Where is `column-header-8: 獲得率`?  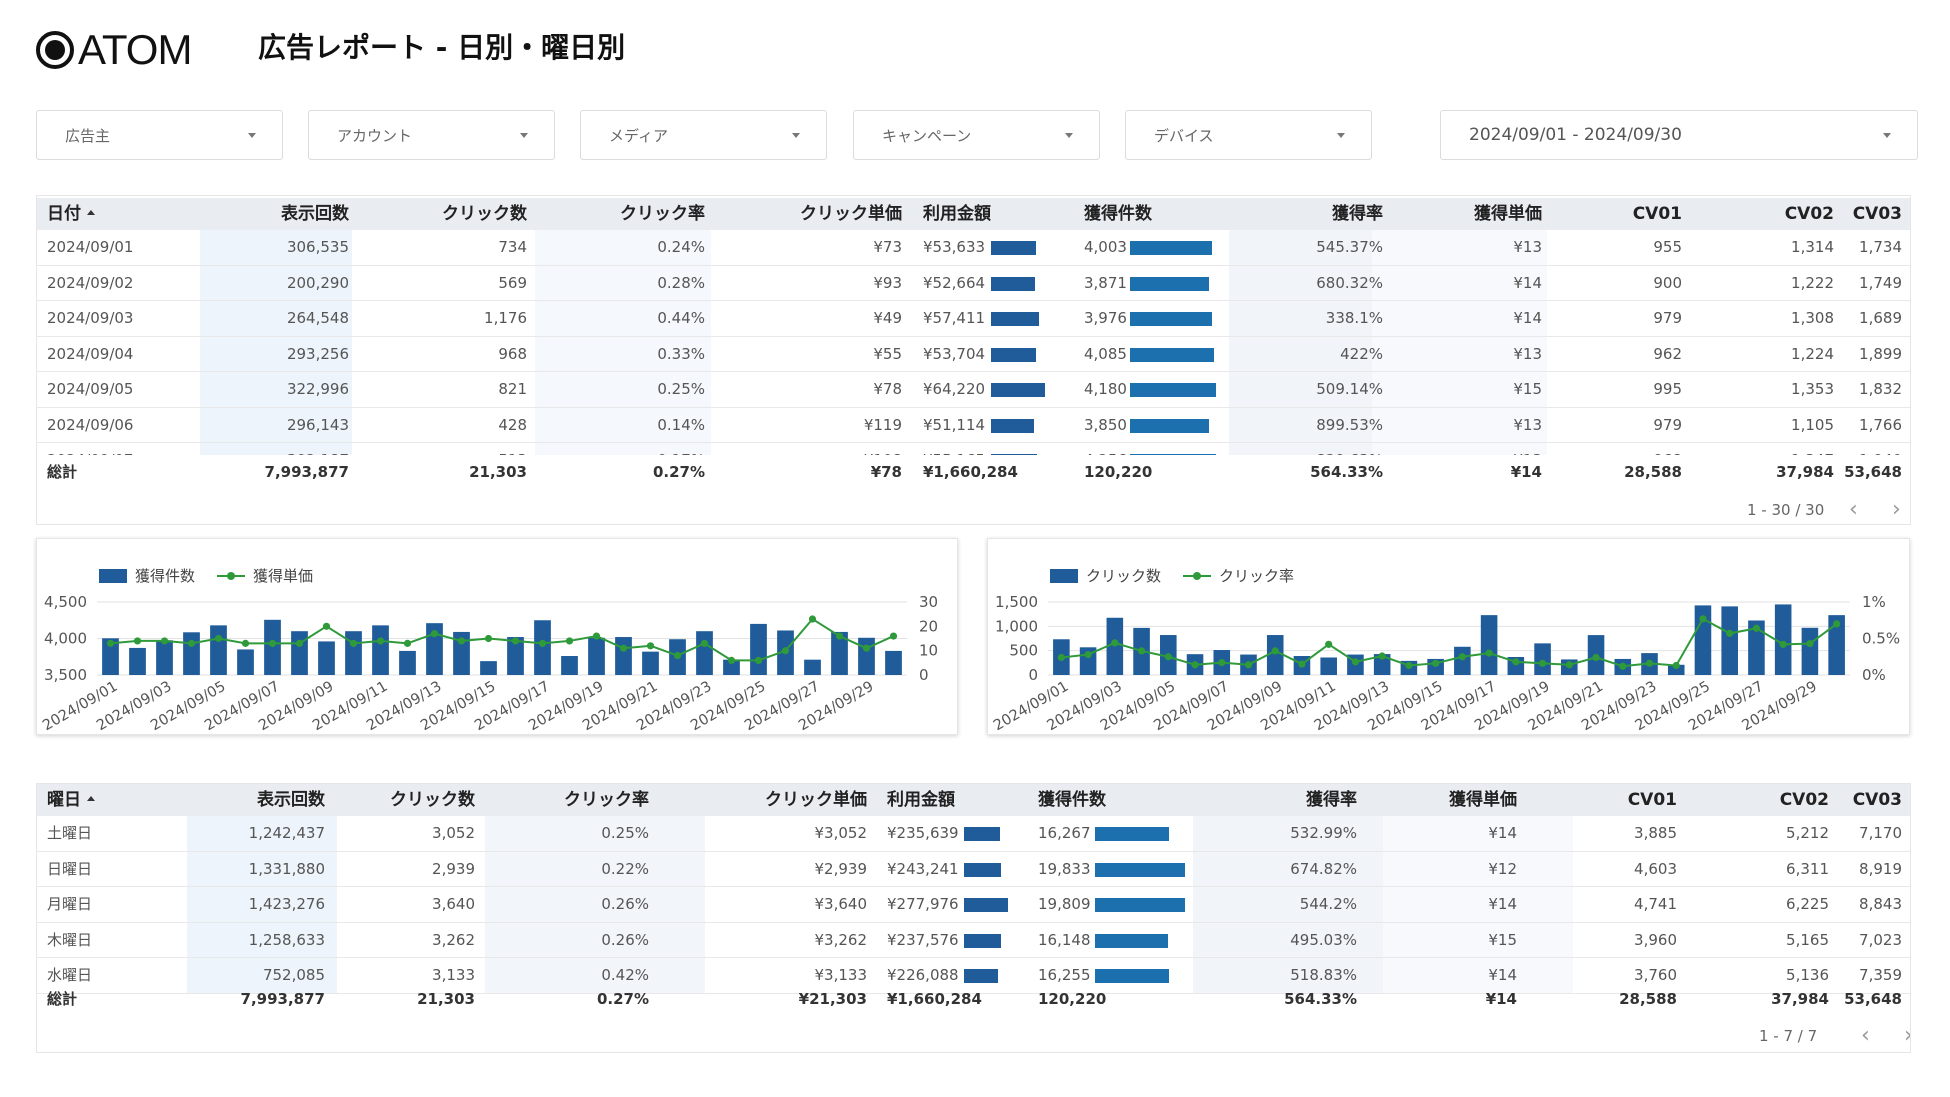
column-header-8: 獲得率 is located at coordinates (1331, 800).